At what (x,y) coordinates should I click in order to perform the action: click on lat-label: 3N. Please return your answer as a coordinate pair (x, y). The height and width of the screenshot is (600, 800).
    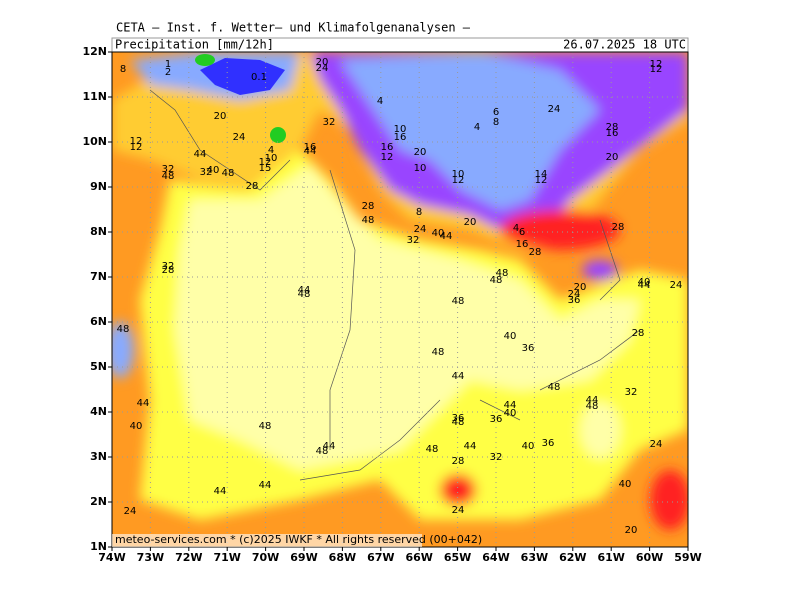
    Looking at the image, I should click on (98, 456).